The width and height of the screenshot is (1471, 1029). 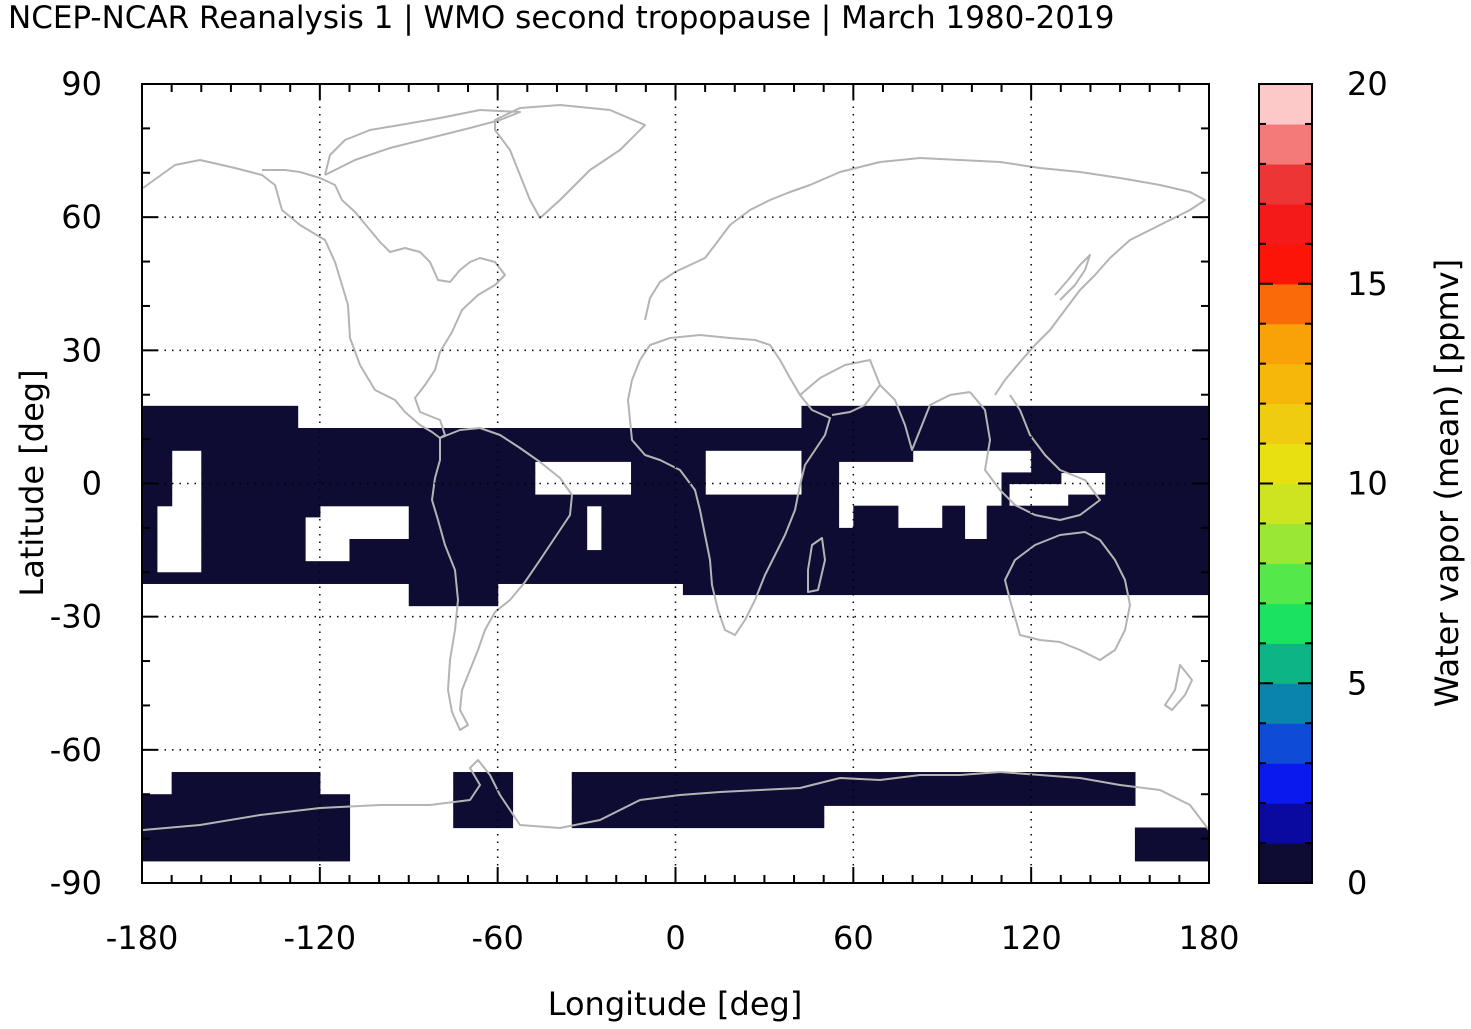 I want to click on coastline-africa, so click(x=729, y=485).